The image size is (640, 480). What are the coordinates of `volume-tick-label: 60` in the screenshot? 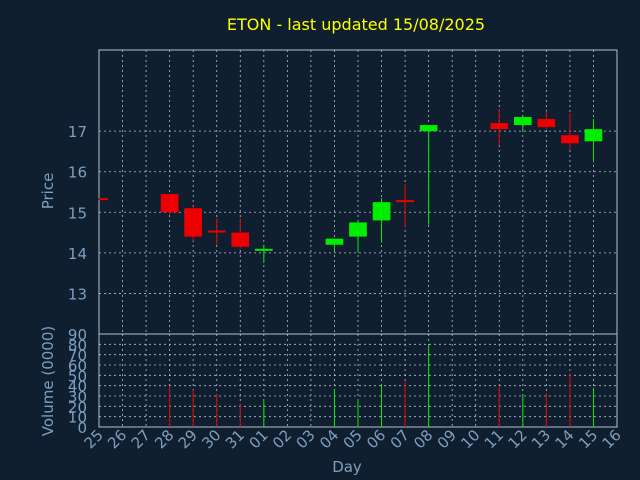 It's located at (77, 366).